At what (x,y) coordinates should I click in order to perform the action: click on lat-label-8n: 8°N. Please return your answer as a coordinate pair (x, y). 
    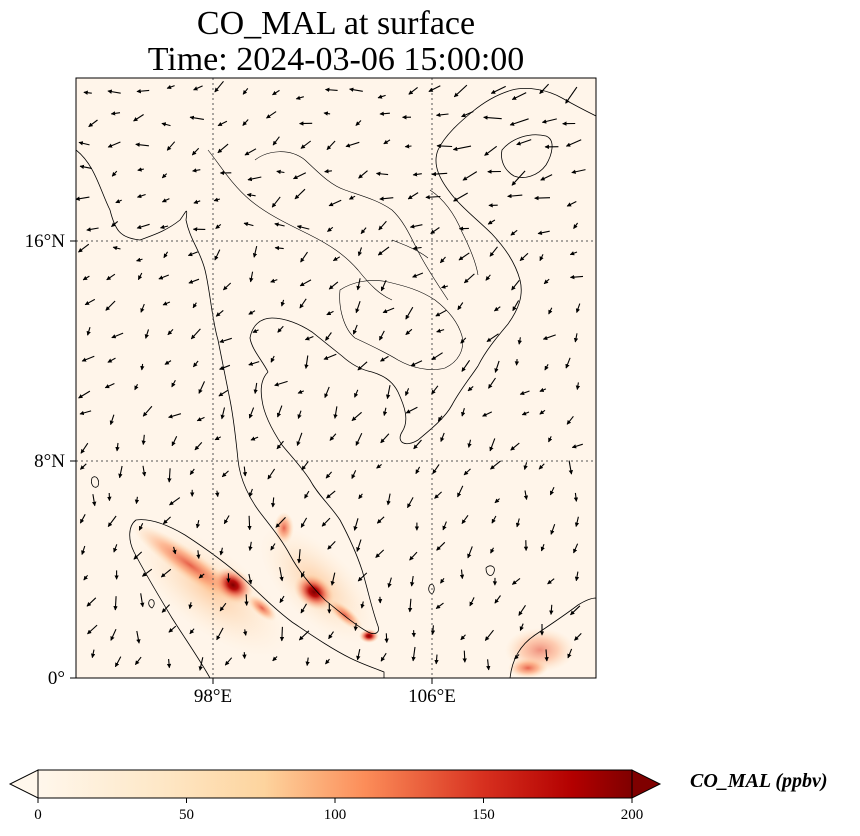
    Looking at the image, I should click on (49, 461).